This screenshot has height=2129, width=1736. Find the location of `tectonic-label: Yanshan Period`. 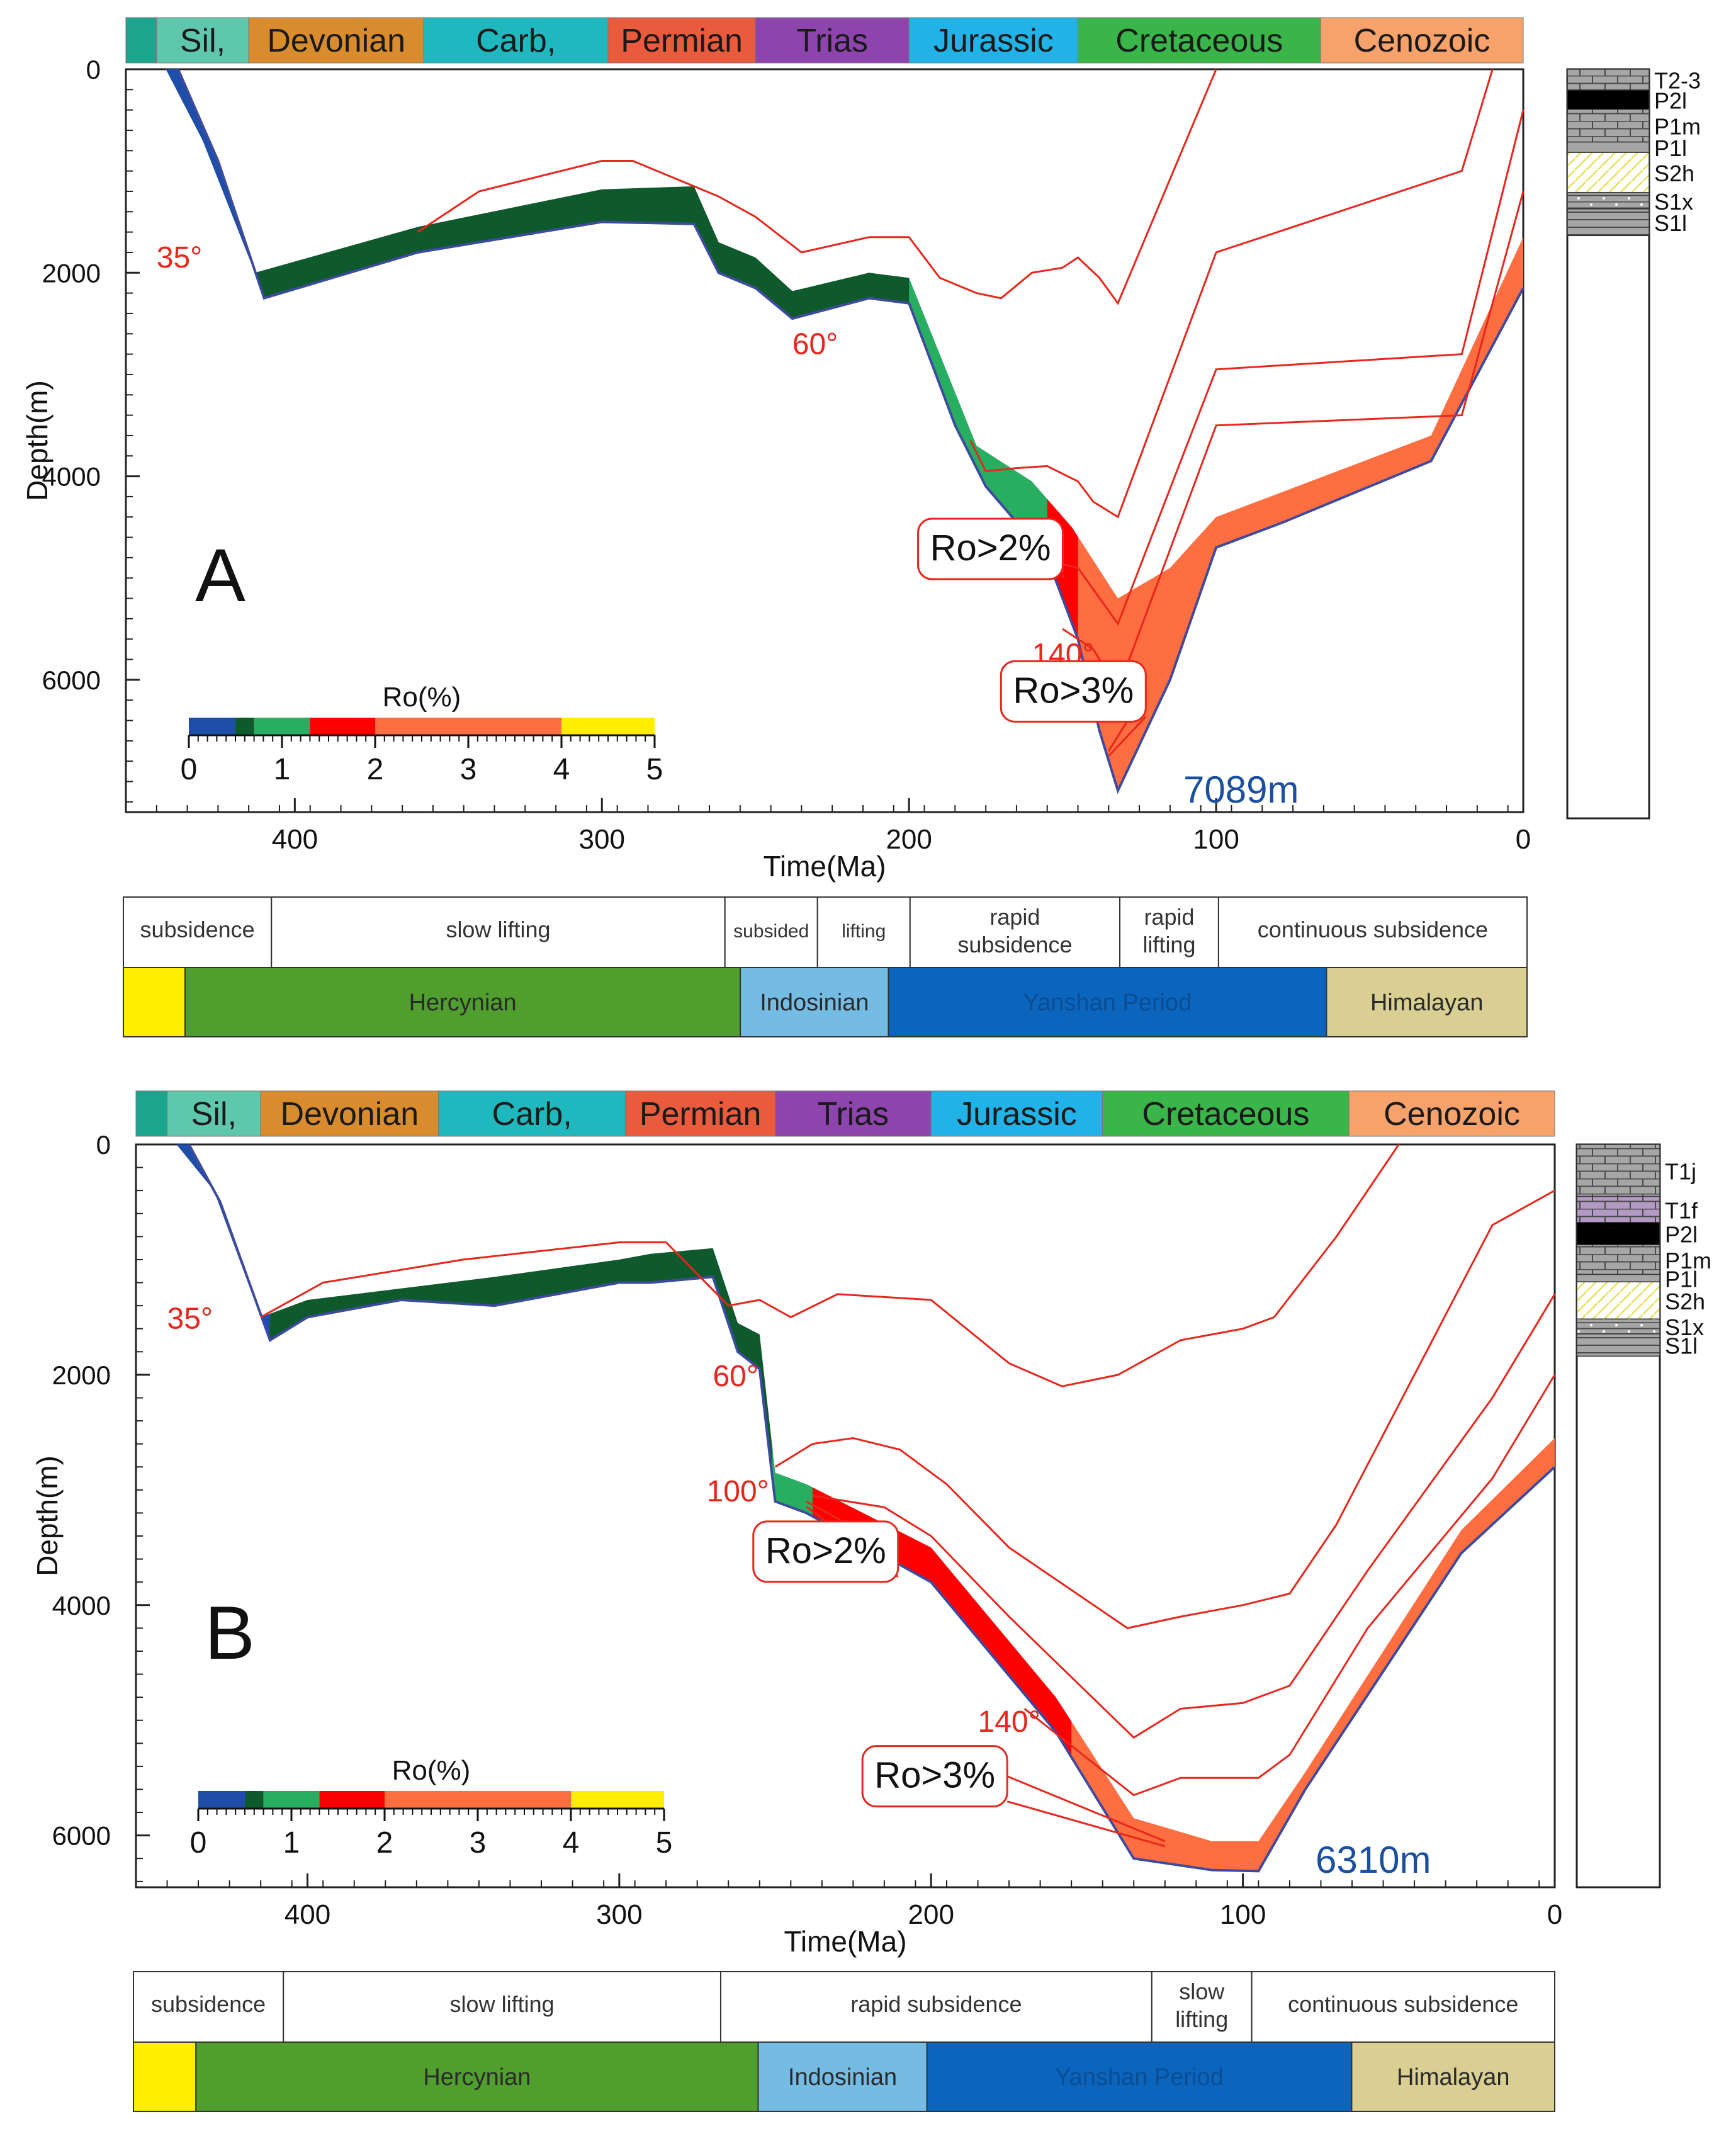

tectonic-label: Yanshan Period is located at coordinates (1107, 1003).